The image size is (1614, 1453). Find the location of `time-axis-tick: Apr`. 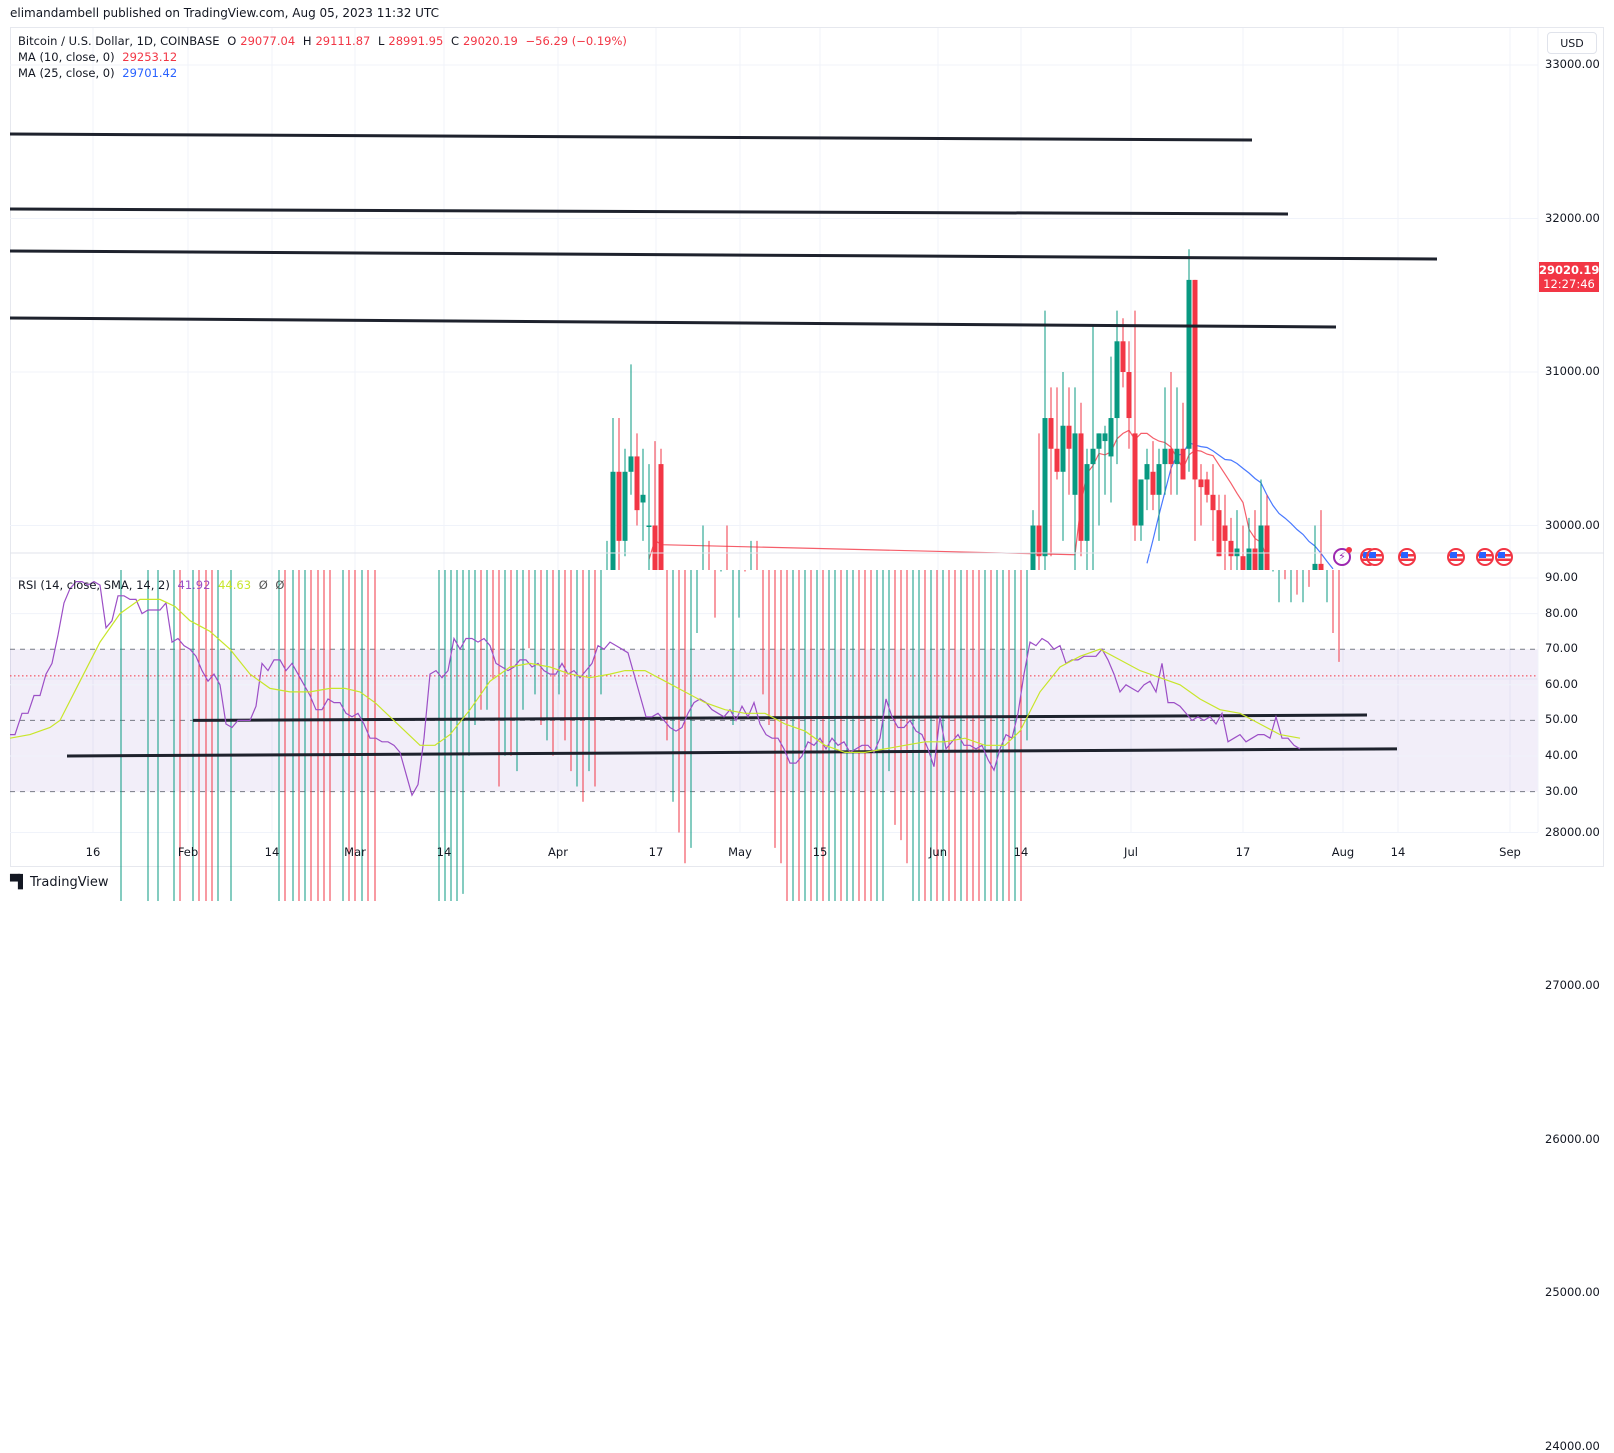

time-axis-tick: Apr is located at coordinates (558, 852).